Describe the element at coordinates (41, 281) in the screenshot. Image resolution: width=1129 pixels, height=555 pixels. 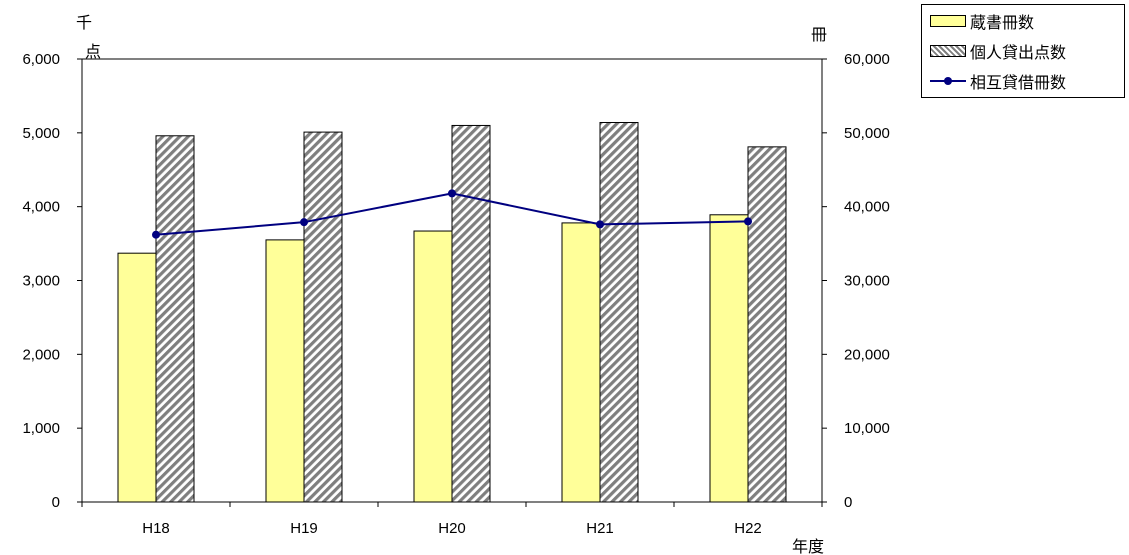
I see `left-tick-label: 3,000` at that location.